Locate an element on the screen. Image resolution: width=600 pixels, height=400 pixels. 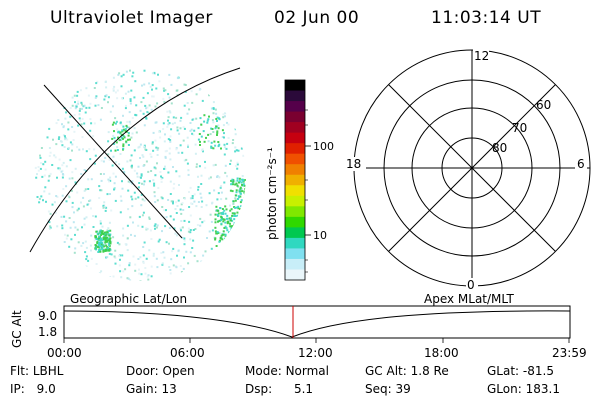
status-gc-alt: GC Alt: 1.8 Re is located at coordinates (407, 371).